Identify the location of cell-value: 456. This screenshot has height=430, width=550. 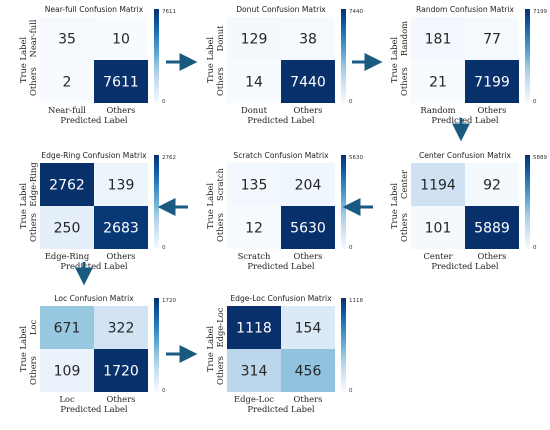
(308, 372).